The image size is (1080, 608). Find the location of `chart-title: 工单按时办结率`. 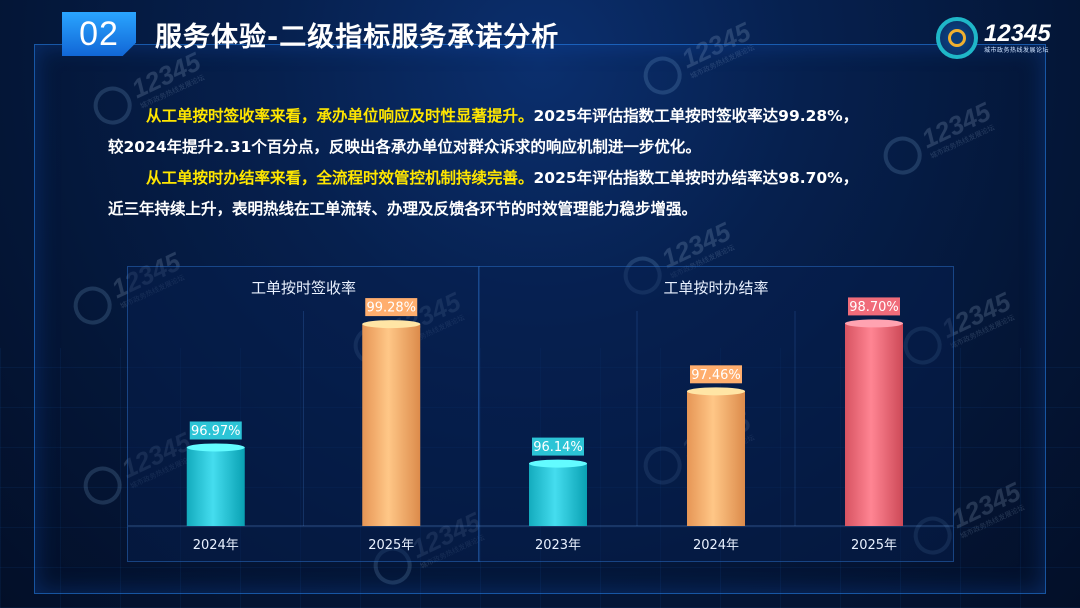

chart-title: 工单按时办结率 is located at coordinates (716, 288).